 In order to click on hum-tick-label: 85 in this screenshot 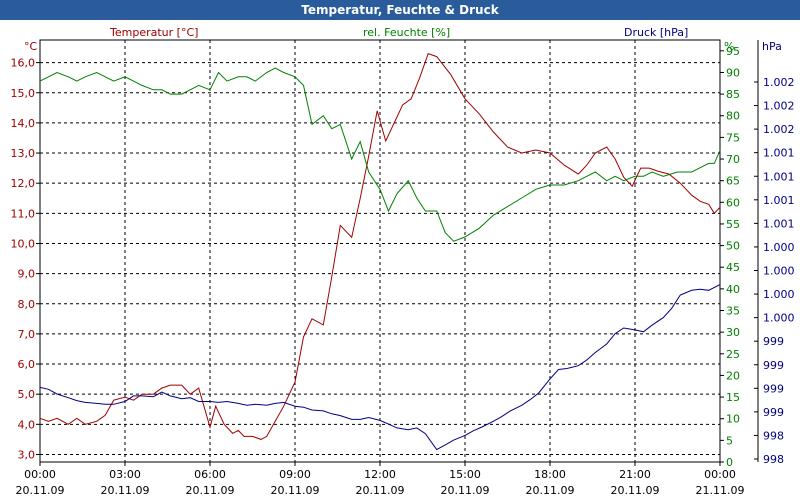, I will do `click(733, 94)`.